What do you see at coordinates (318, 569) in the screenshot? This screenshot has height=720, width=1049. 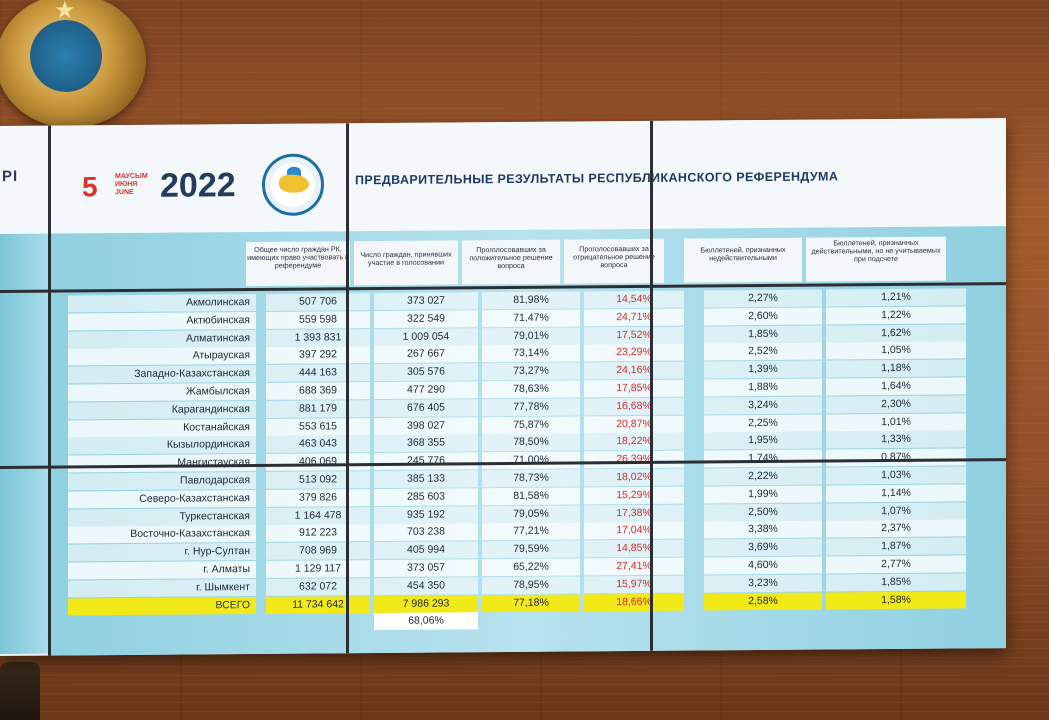 I see `cell-eligible: 1 129 117` at bounding box center [318, 569].